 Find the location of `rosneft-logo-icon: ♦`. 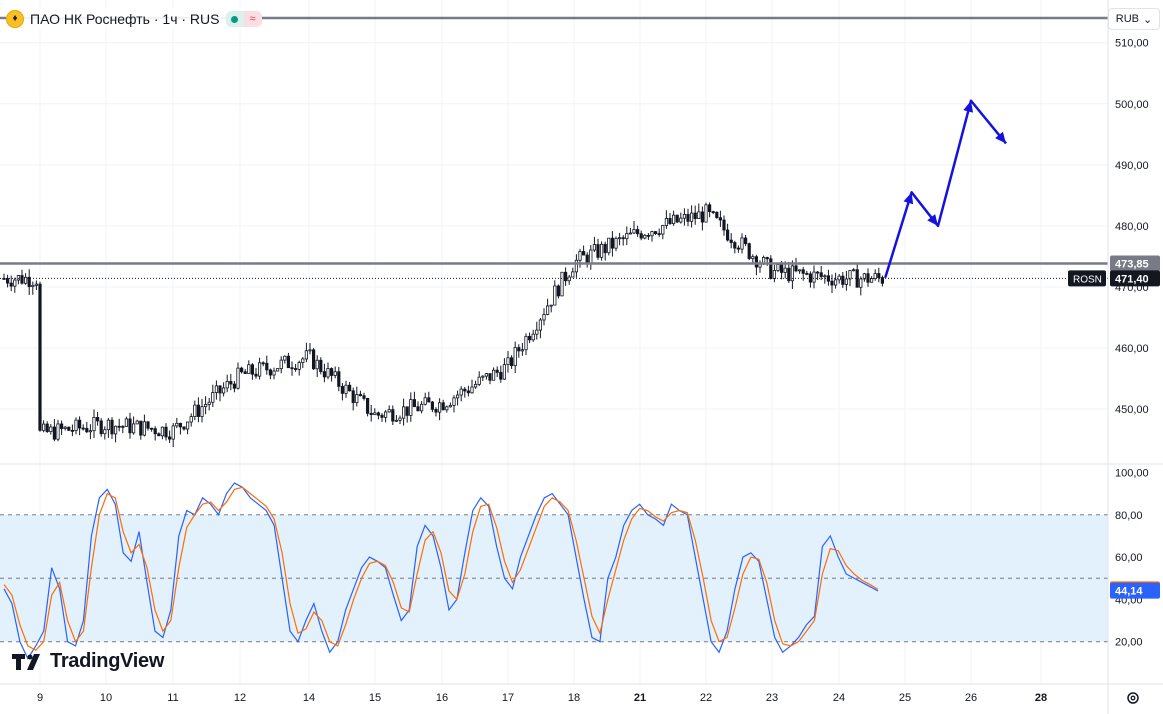

rosneft-logo-icon: ♦ is located at coordinates (15, 19).